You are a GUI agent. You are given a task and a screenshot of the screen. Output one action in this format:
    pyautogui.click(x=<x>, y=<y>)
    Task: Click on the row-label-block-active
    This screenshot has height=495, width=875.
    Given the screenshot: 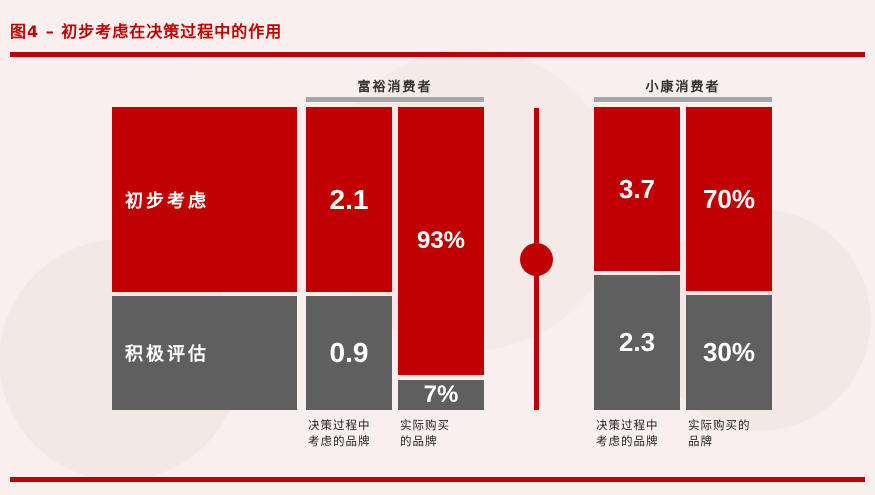 What is the action you would take?
    pyautogui.click(x=204, y=353)
    